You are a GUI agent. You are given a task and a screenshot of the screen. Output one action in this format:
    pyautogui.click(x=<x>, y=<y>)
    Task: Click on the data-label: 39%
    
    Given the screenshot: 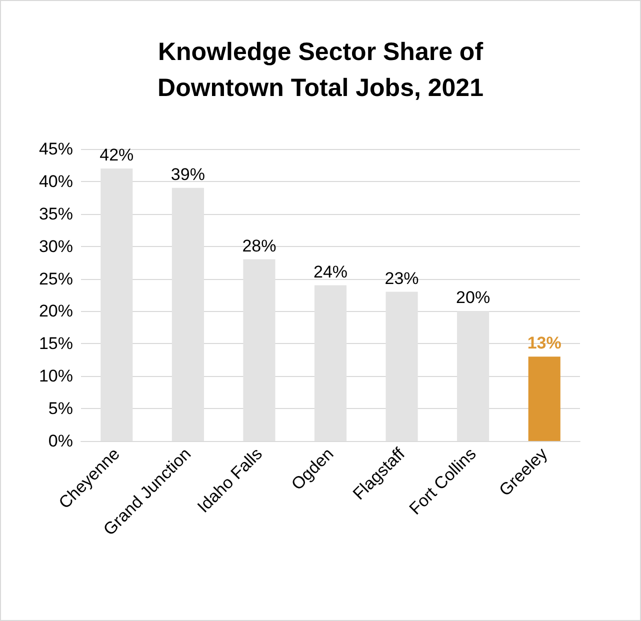 What is the action you would take?
    pyautogui.click(x=187, y=174)
    